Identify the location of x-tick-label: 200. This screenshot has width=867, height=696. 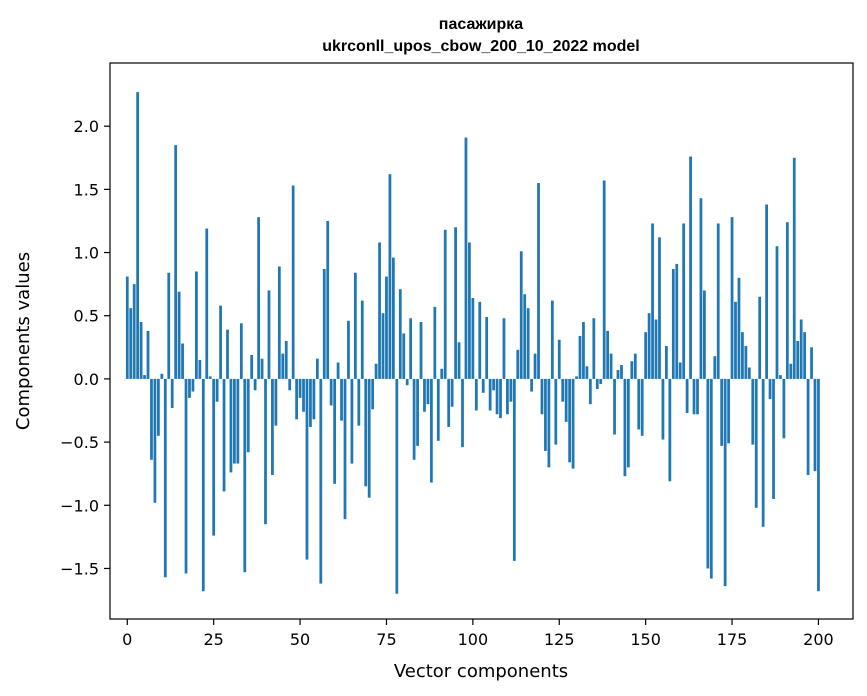
(818, 639).